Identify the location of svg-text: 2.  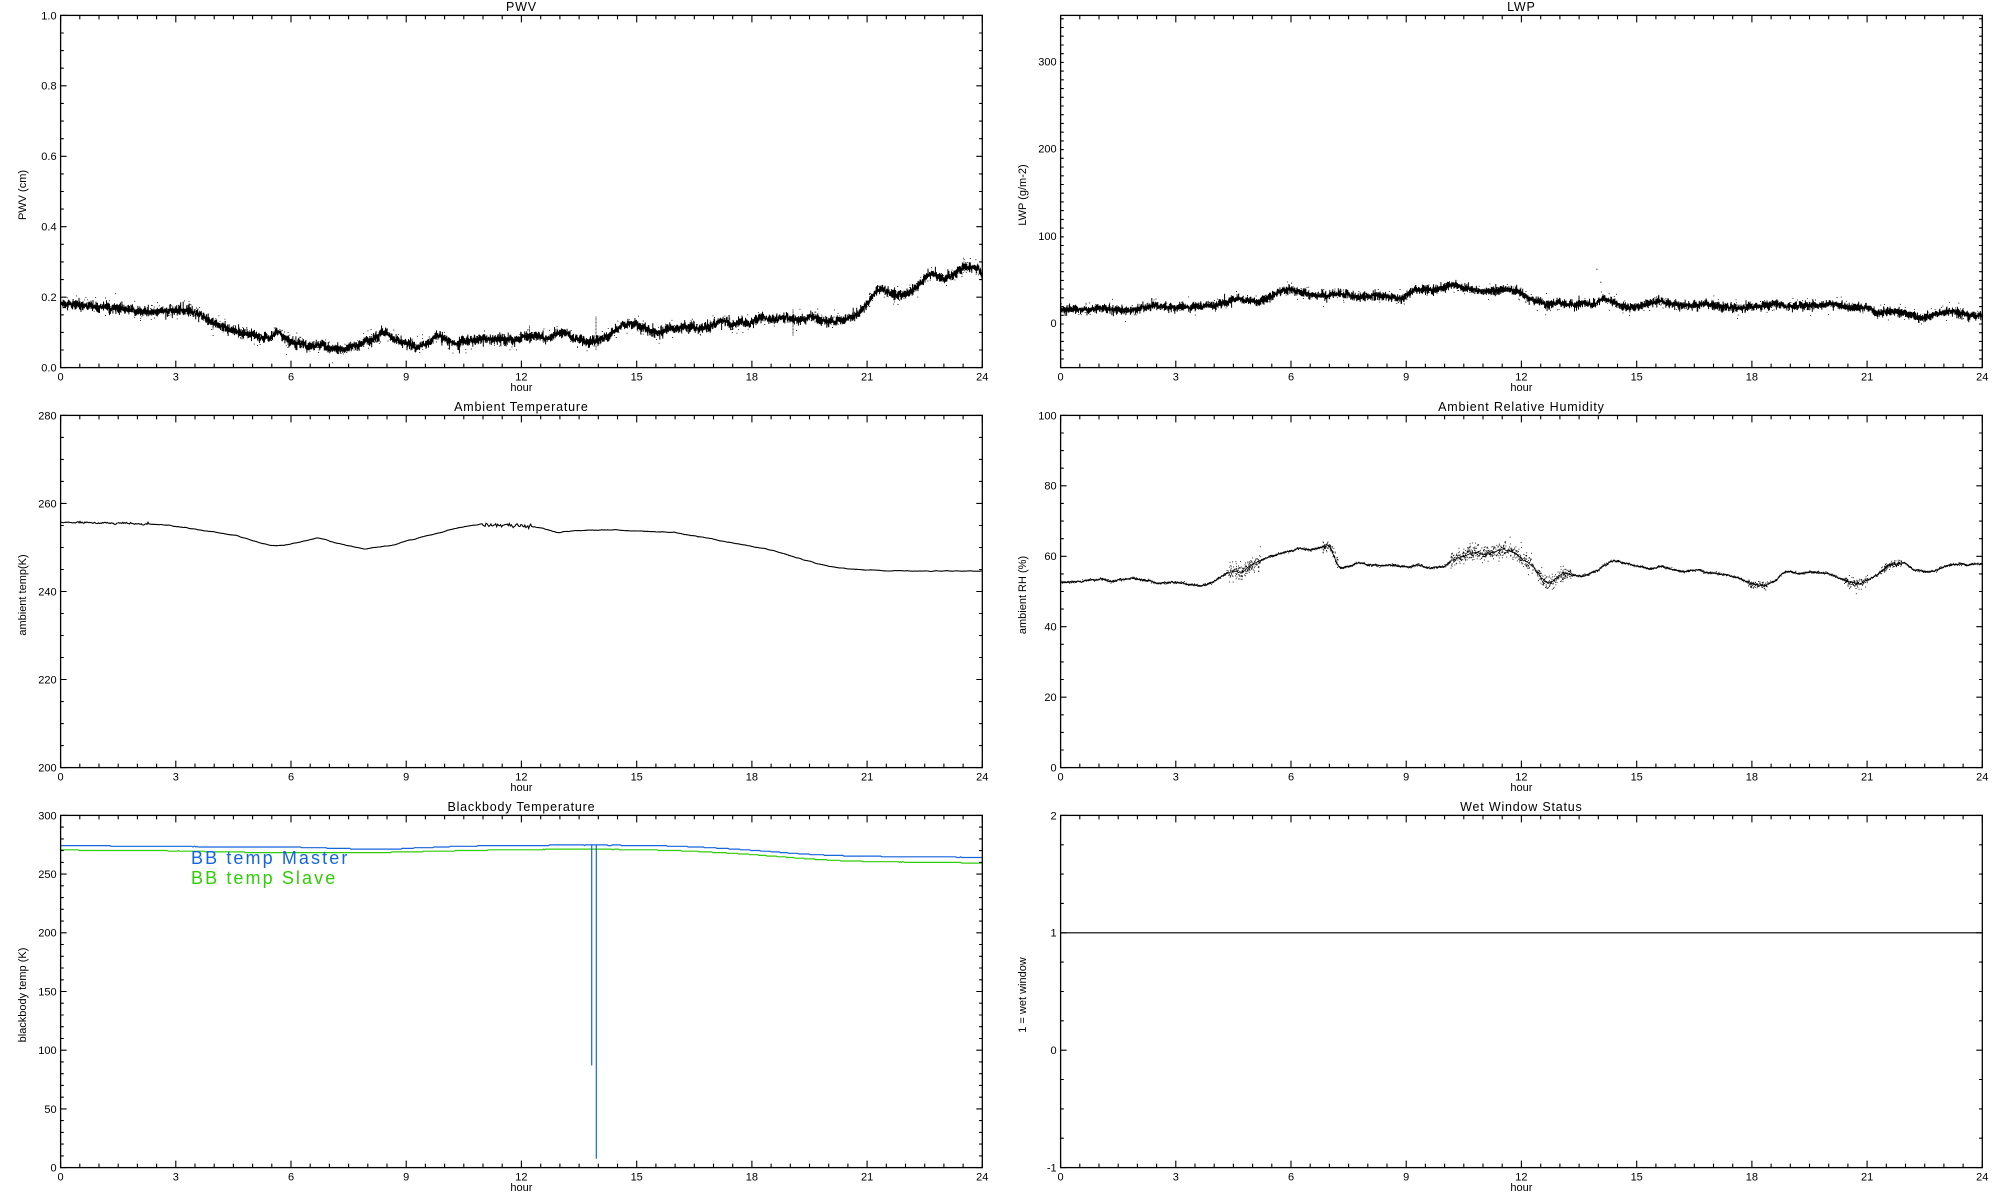
(1053, 816).